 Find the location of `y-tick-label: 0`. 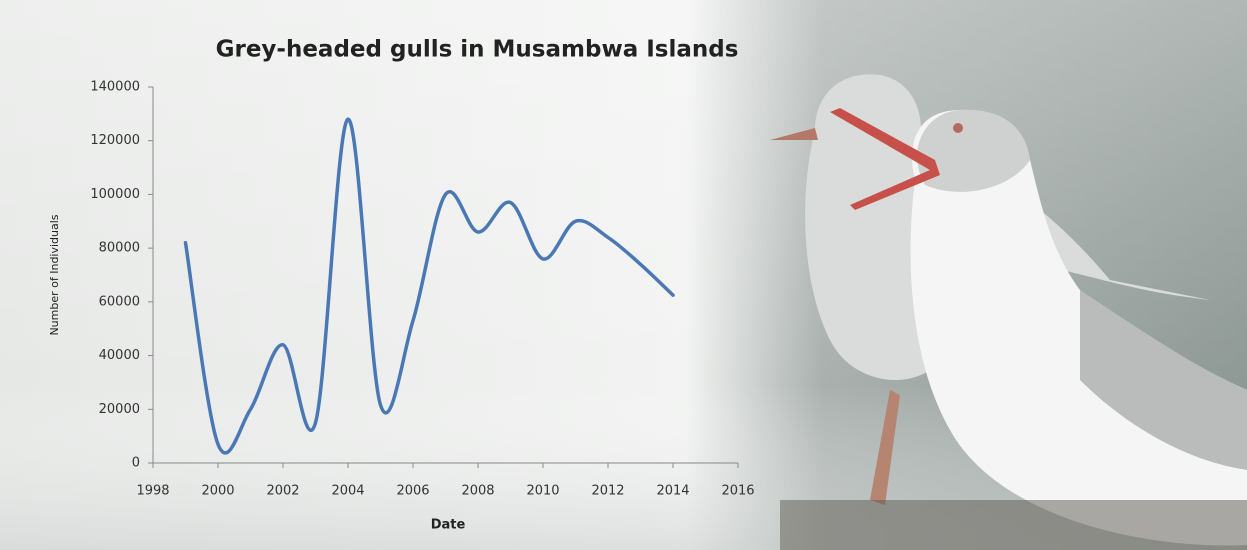

y-tick-label: 0 is located at coordinates (136, 463).